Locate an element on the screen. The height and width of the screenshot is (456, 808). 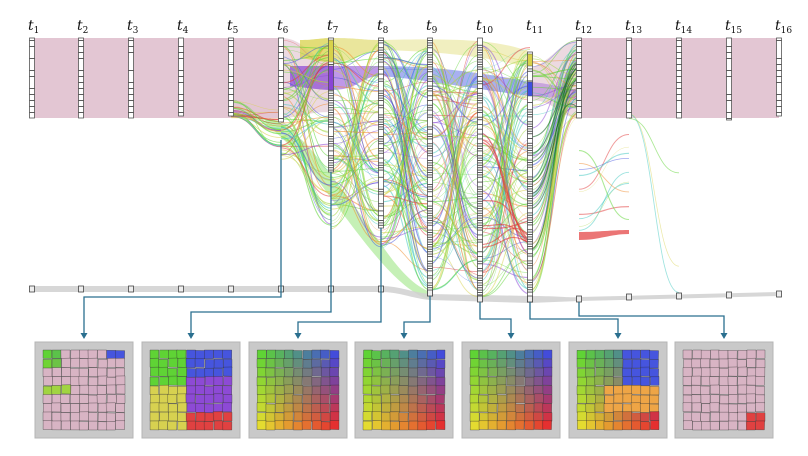
time-label-11: t11 is located at coordinates (534, 27).